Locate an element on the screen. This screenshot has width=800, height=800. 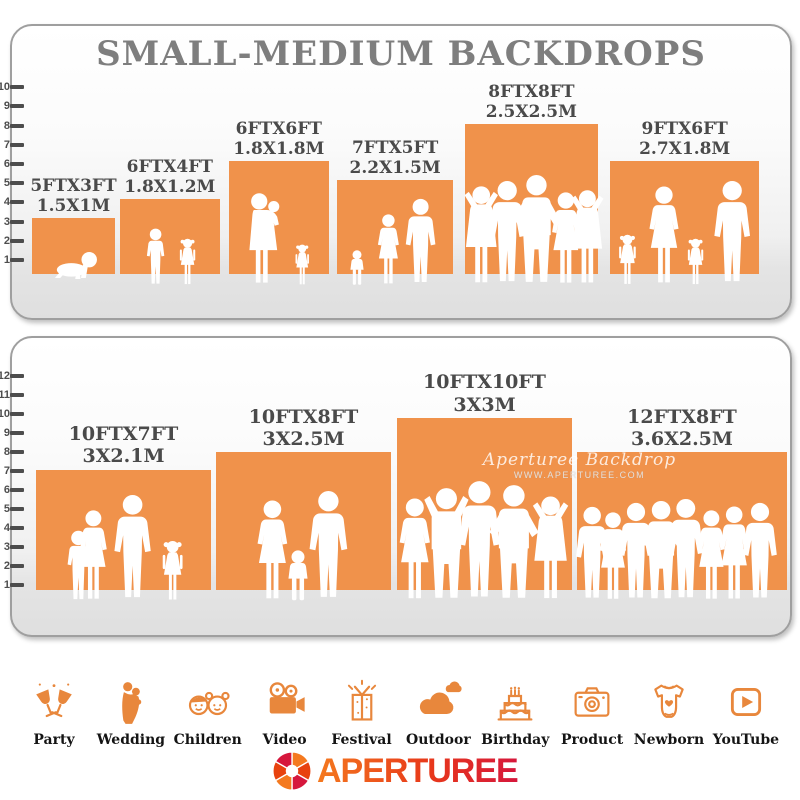
backdrop-size-m: 1.8X1.8M is located at coordinates (279, 149).